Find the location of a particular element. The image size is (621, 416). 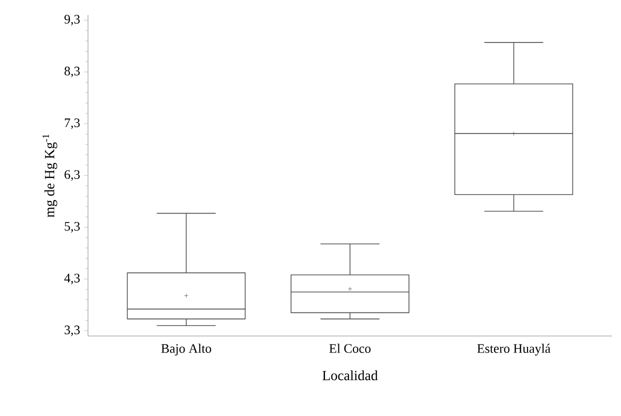

y-tick-label: 8,3 is located at coordinates (72, 72).